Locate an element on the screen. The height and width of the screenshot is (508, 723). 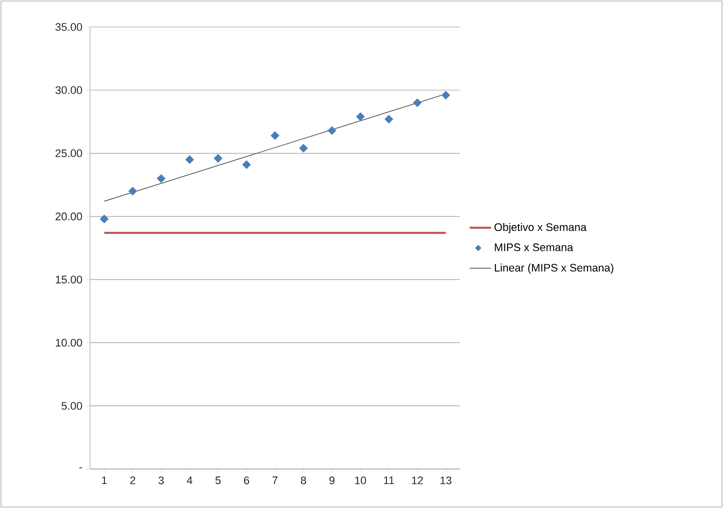
x-tick-label: 2 is located at coordinates (133, 480).